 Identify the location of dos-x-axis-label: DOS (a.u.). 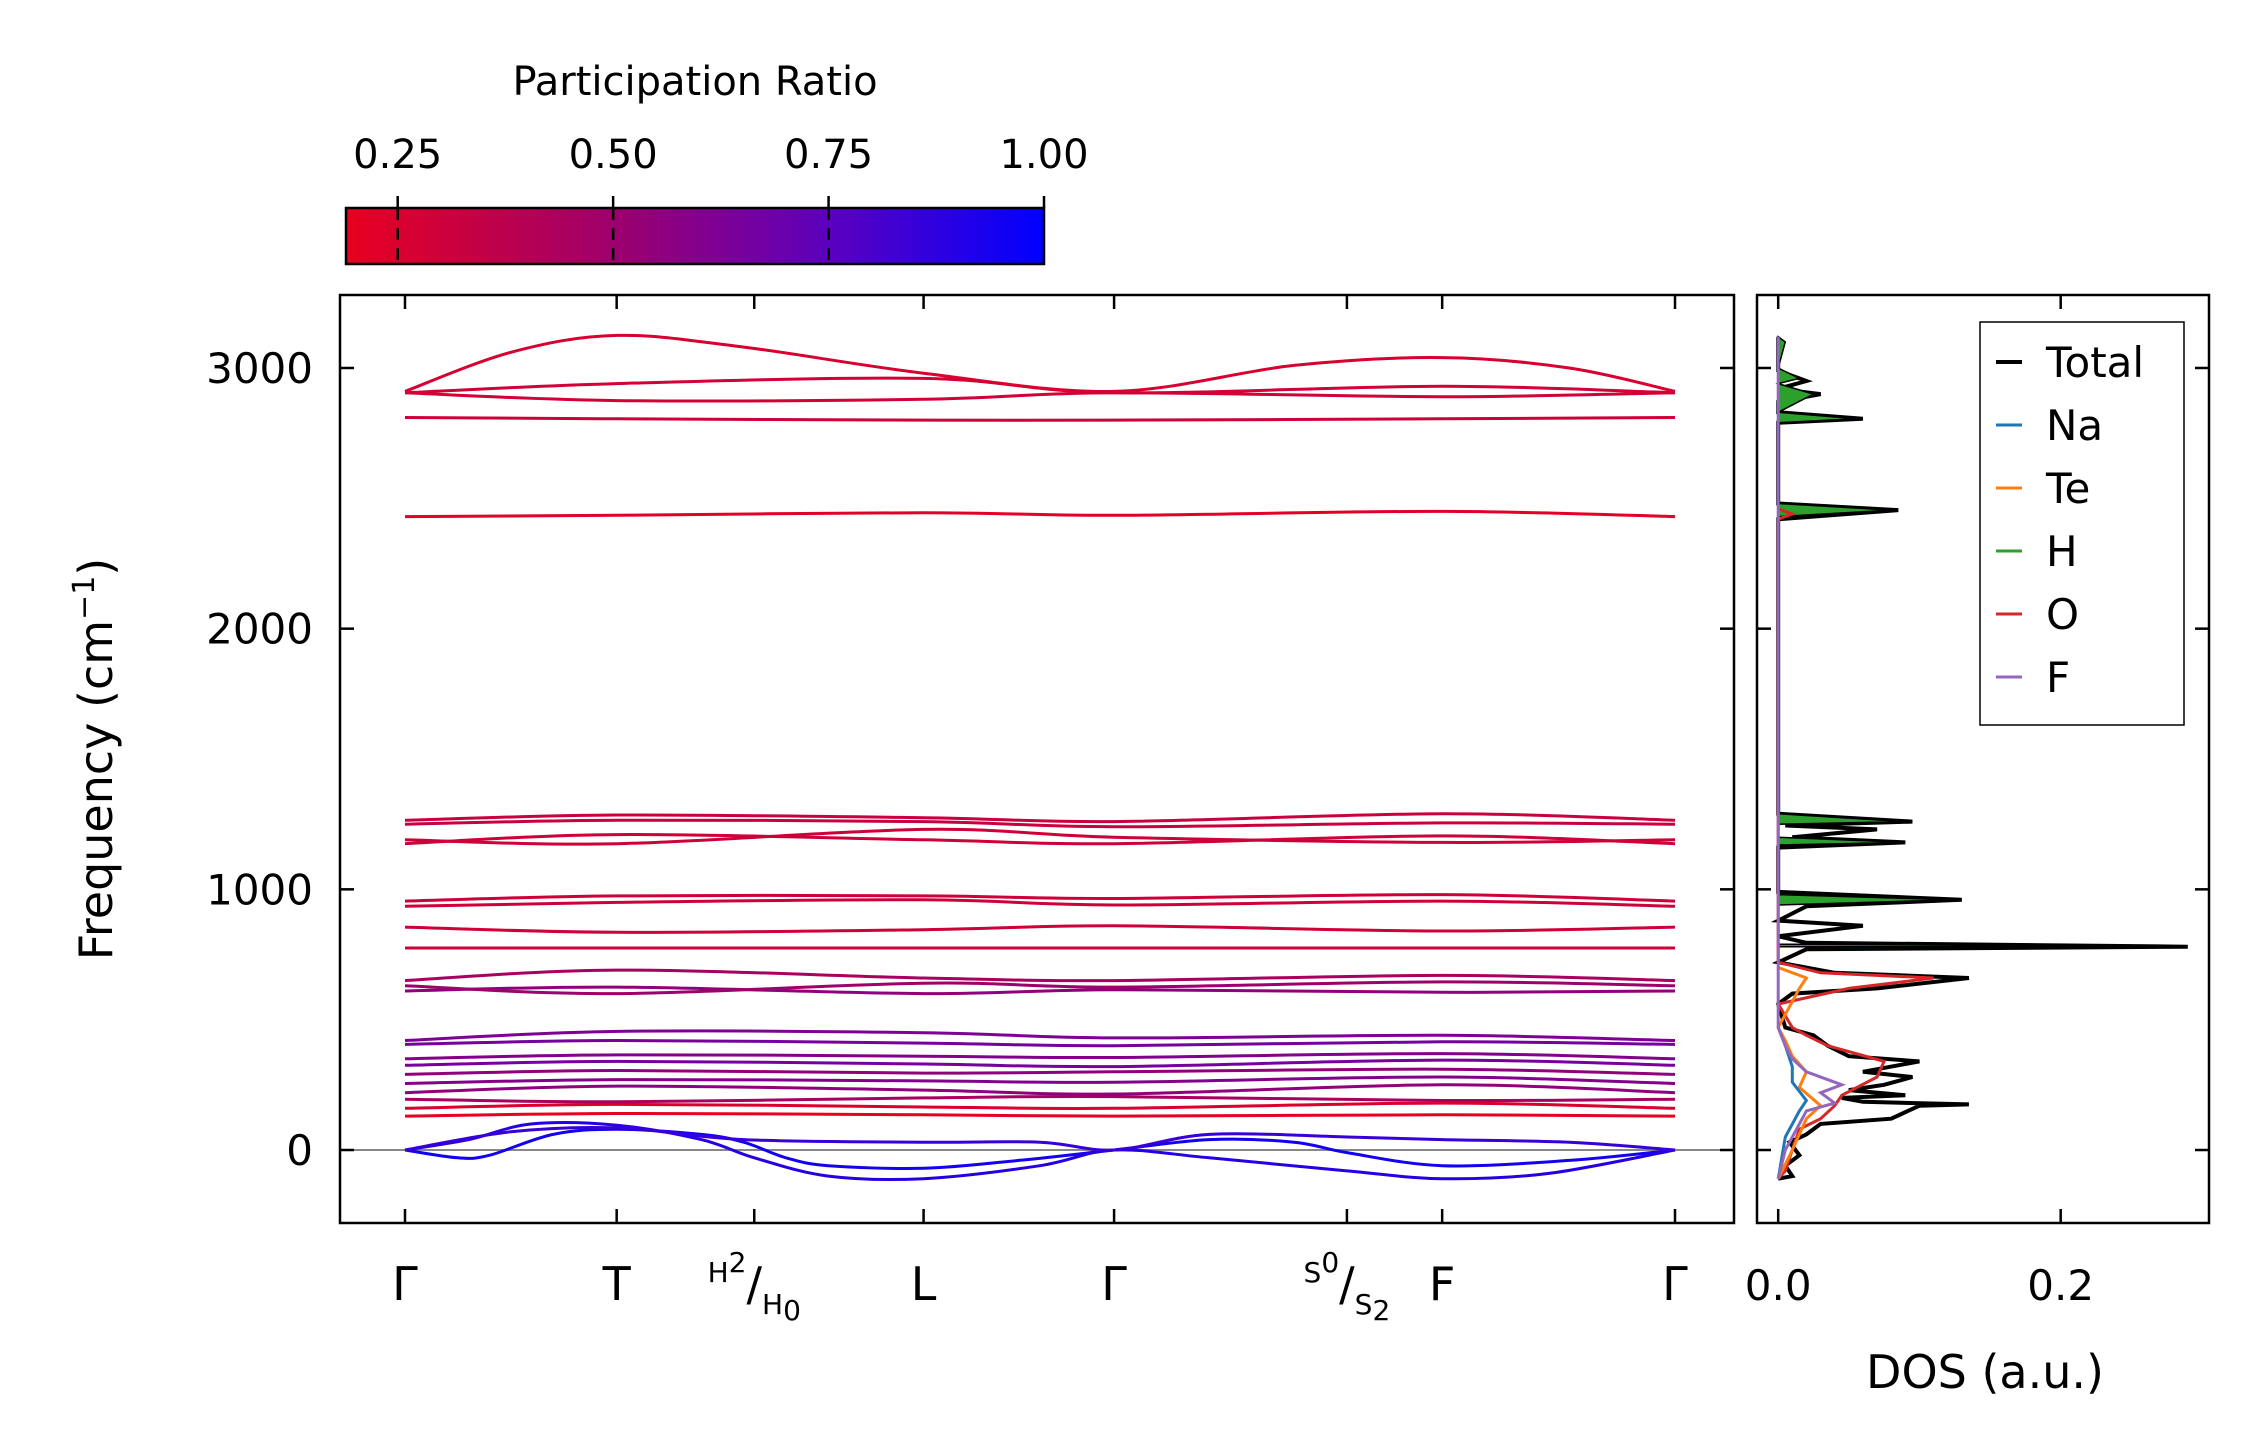
(1985, 1372).